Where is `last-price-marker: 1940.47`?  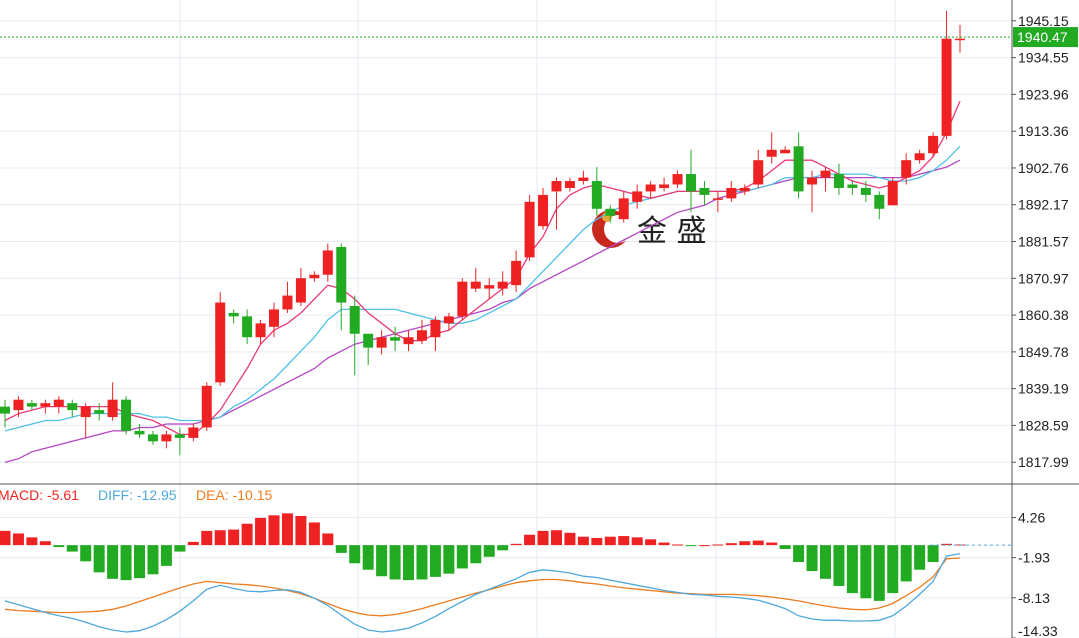
last-price-marker: 1940.47 is located at coordinates (539, 37).